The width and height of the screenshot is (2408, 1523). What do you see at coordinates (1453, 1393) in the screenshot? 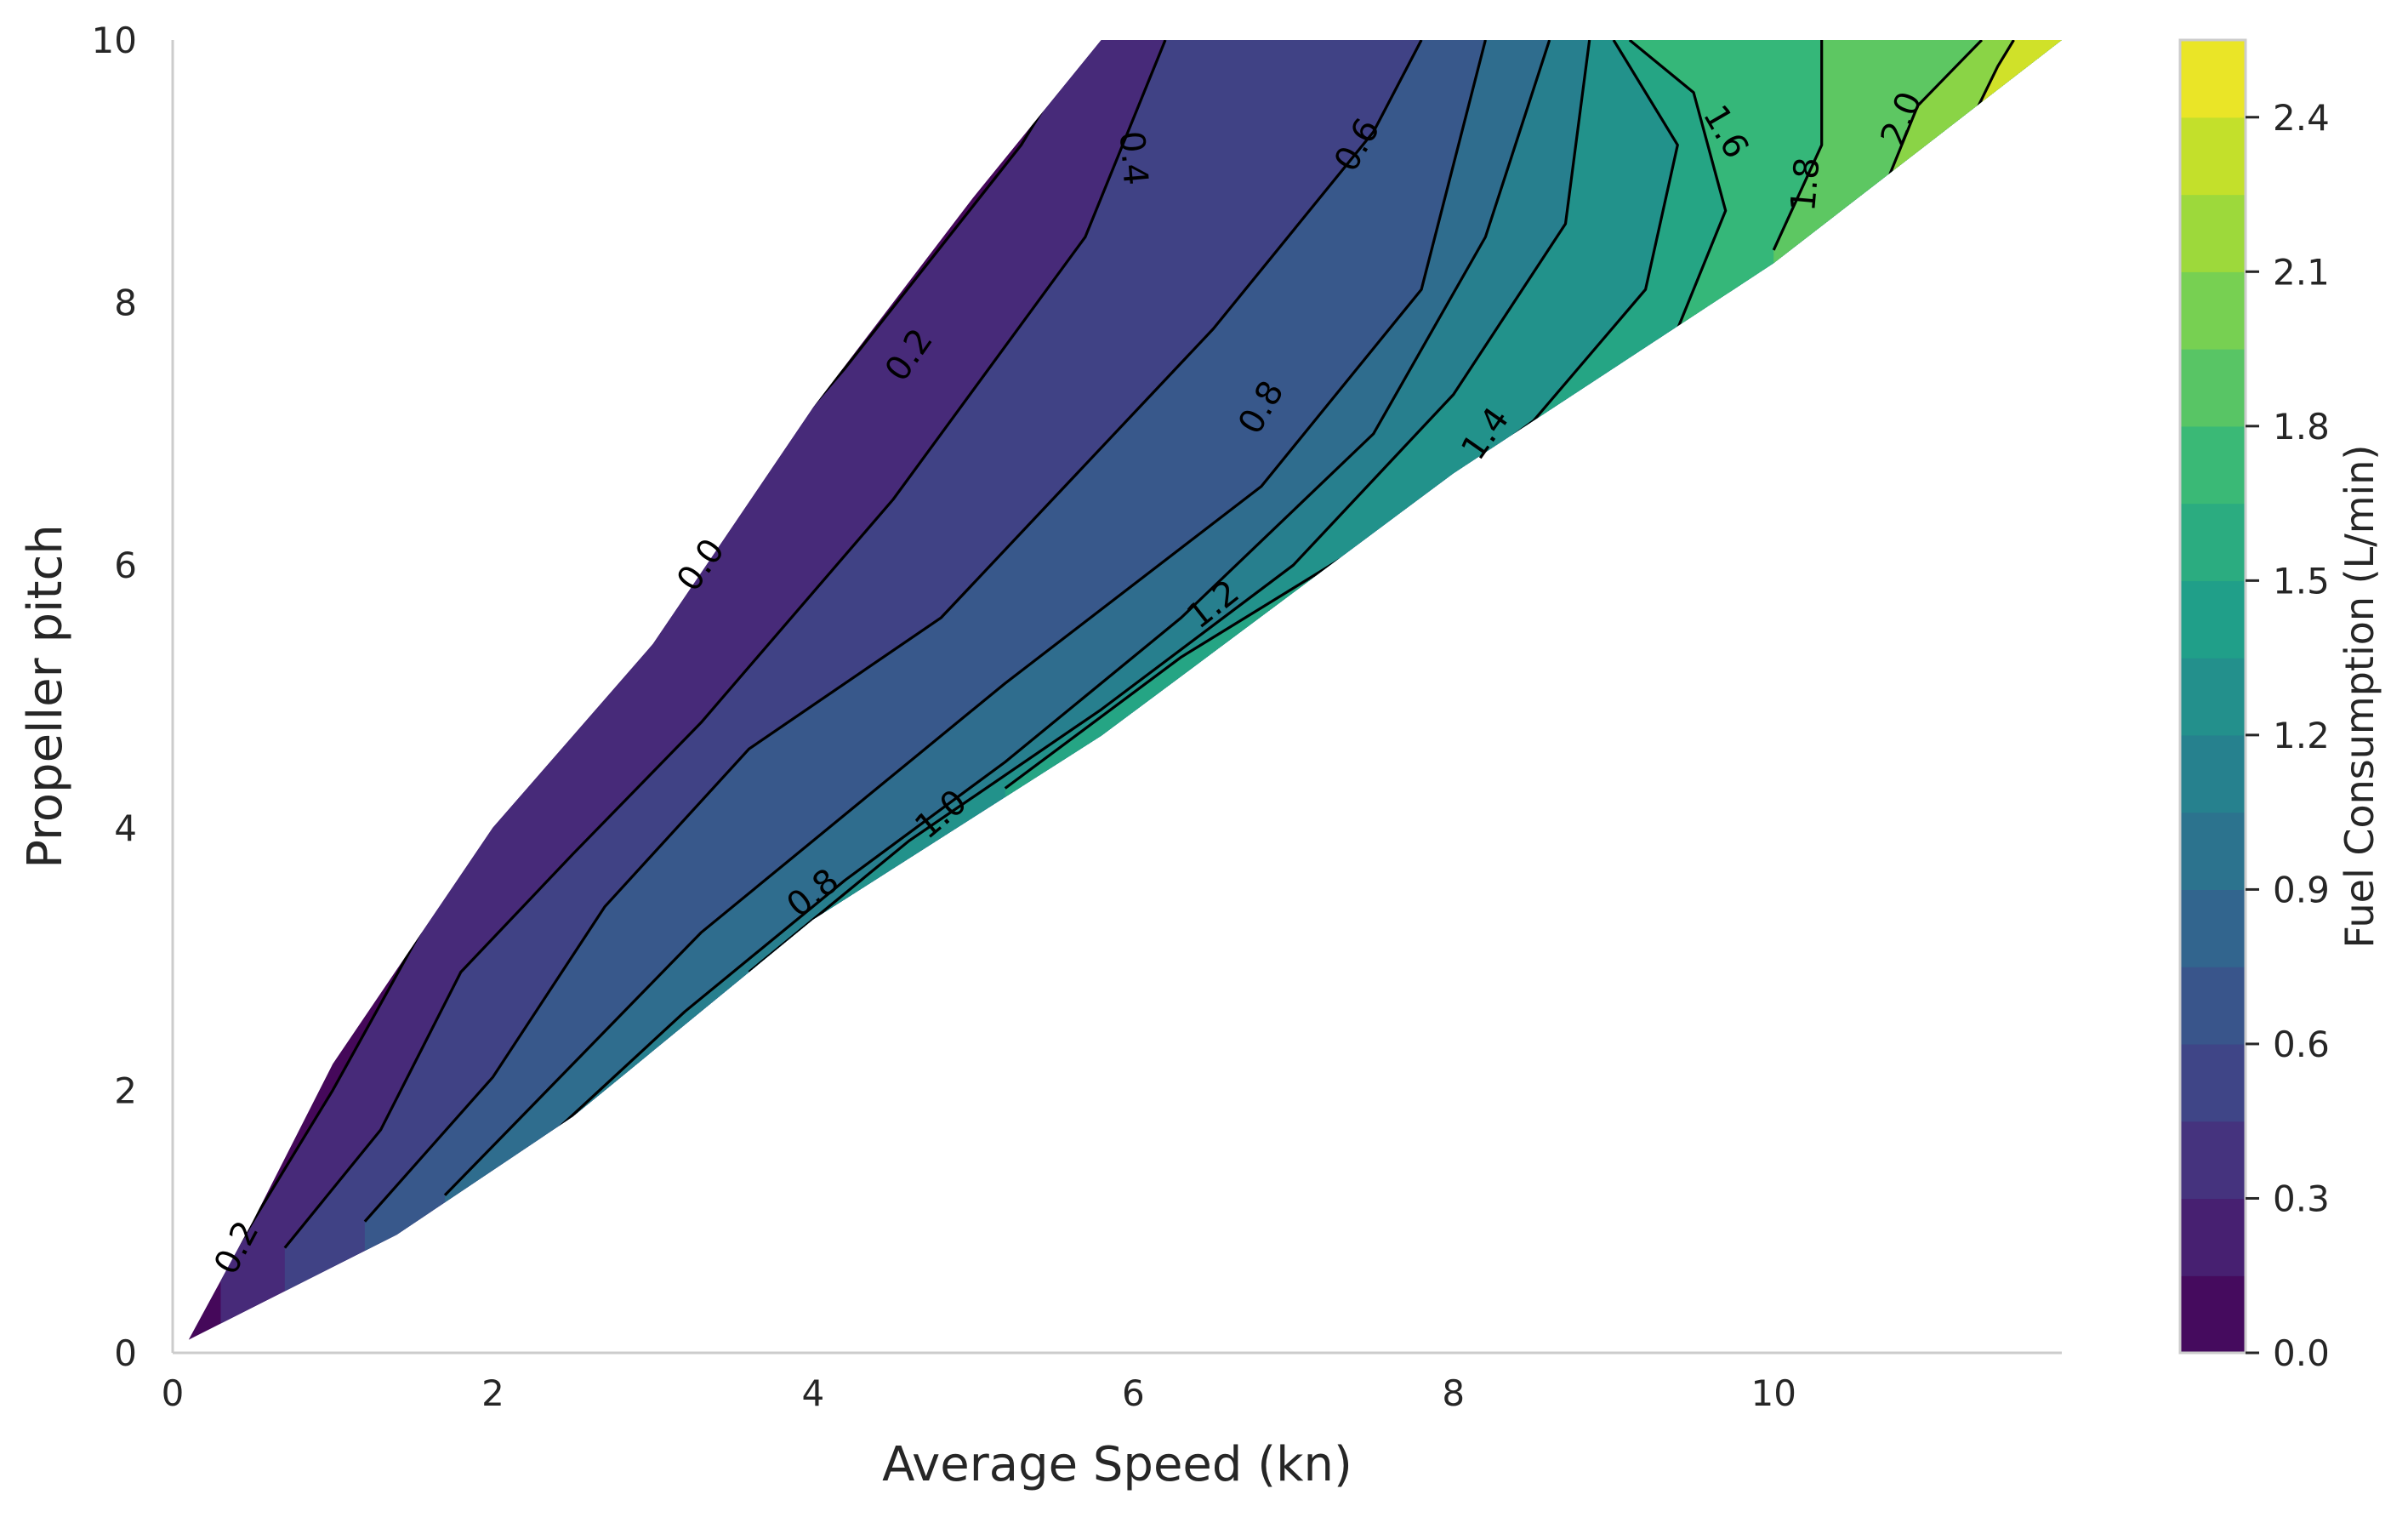
I see `x-tick-label: 8` at bounding box center [1453, 1393].